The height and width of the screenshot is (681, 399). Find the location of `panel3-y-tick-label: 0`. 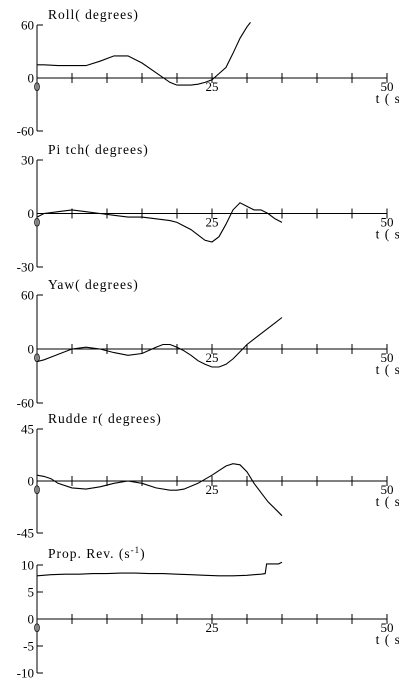

panel3-y-tick-label: 0 is located at coordinates (31, 349).